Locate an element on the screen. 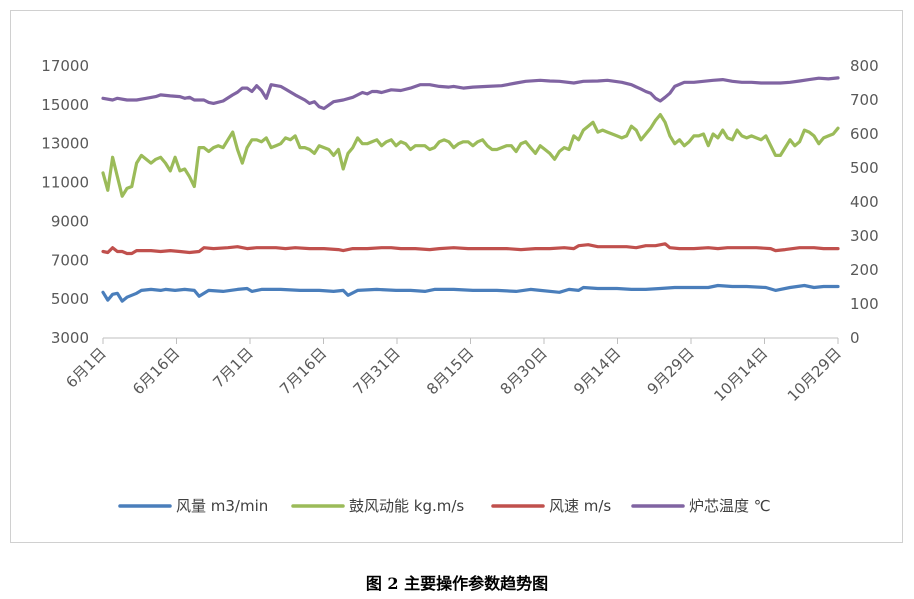 This screenshot has width=914, height=599. x-tick-label: 8月30日 is located at coordinates (524, 371).